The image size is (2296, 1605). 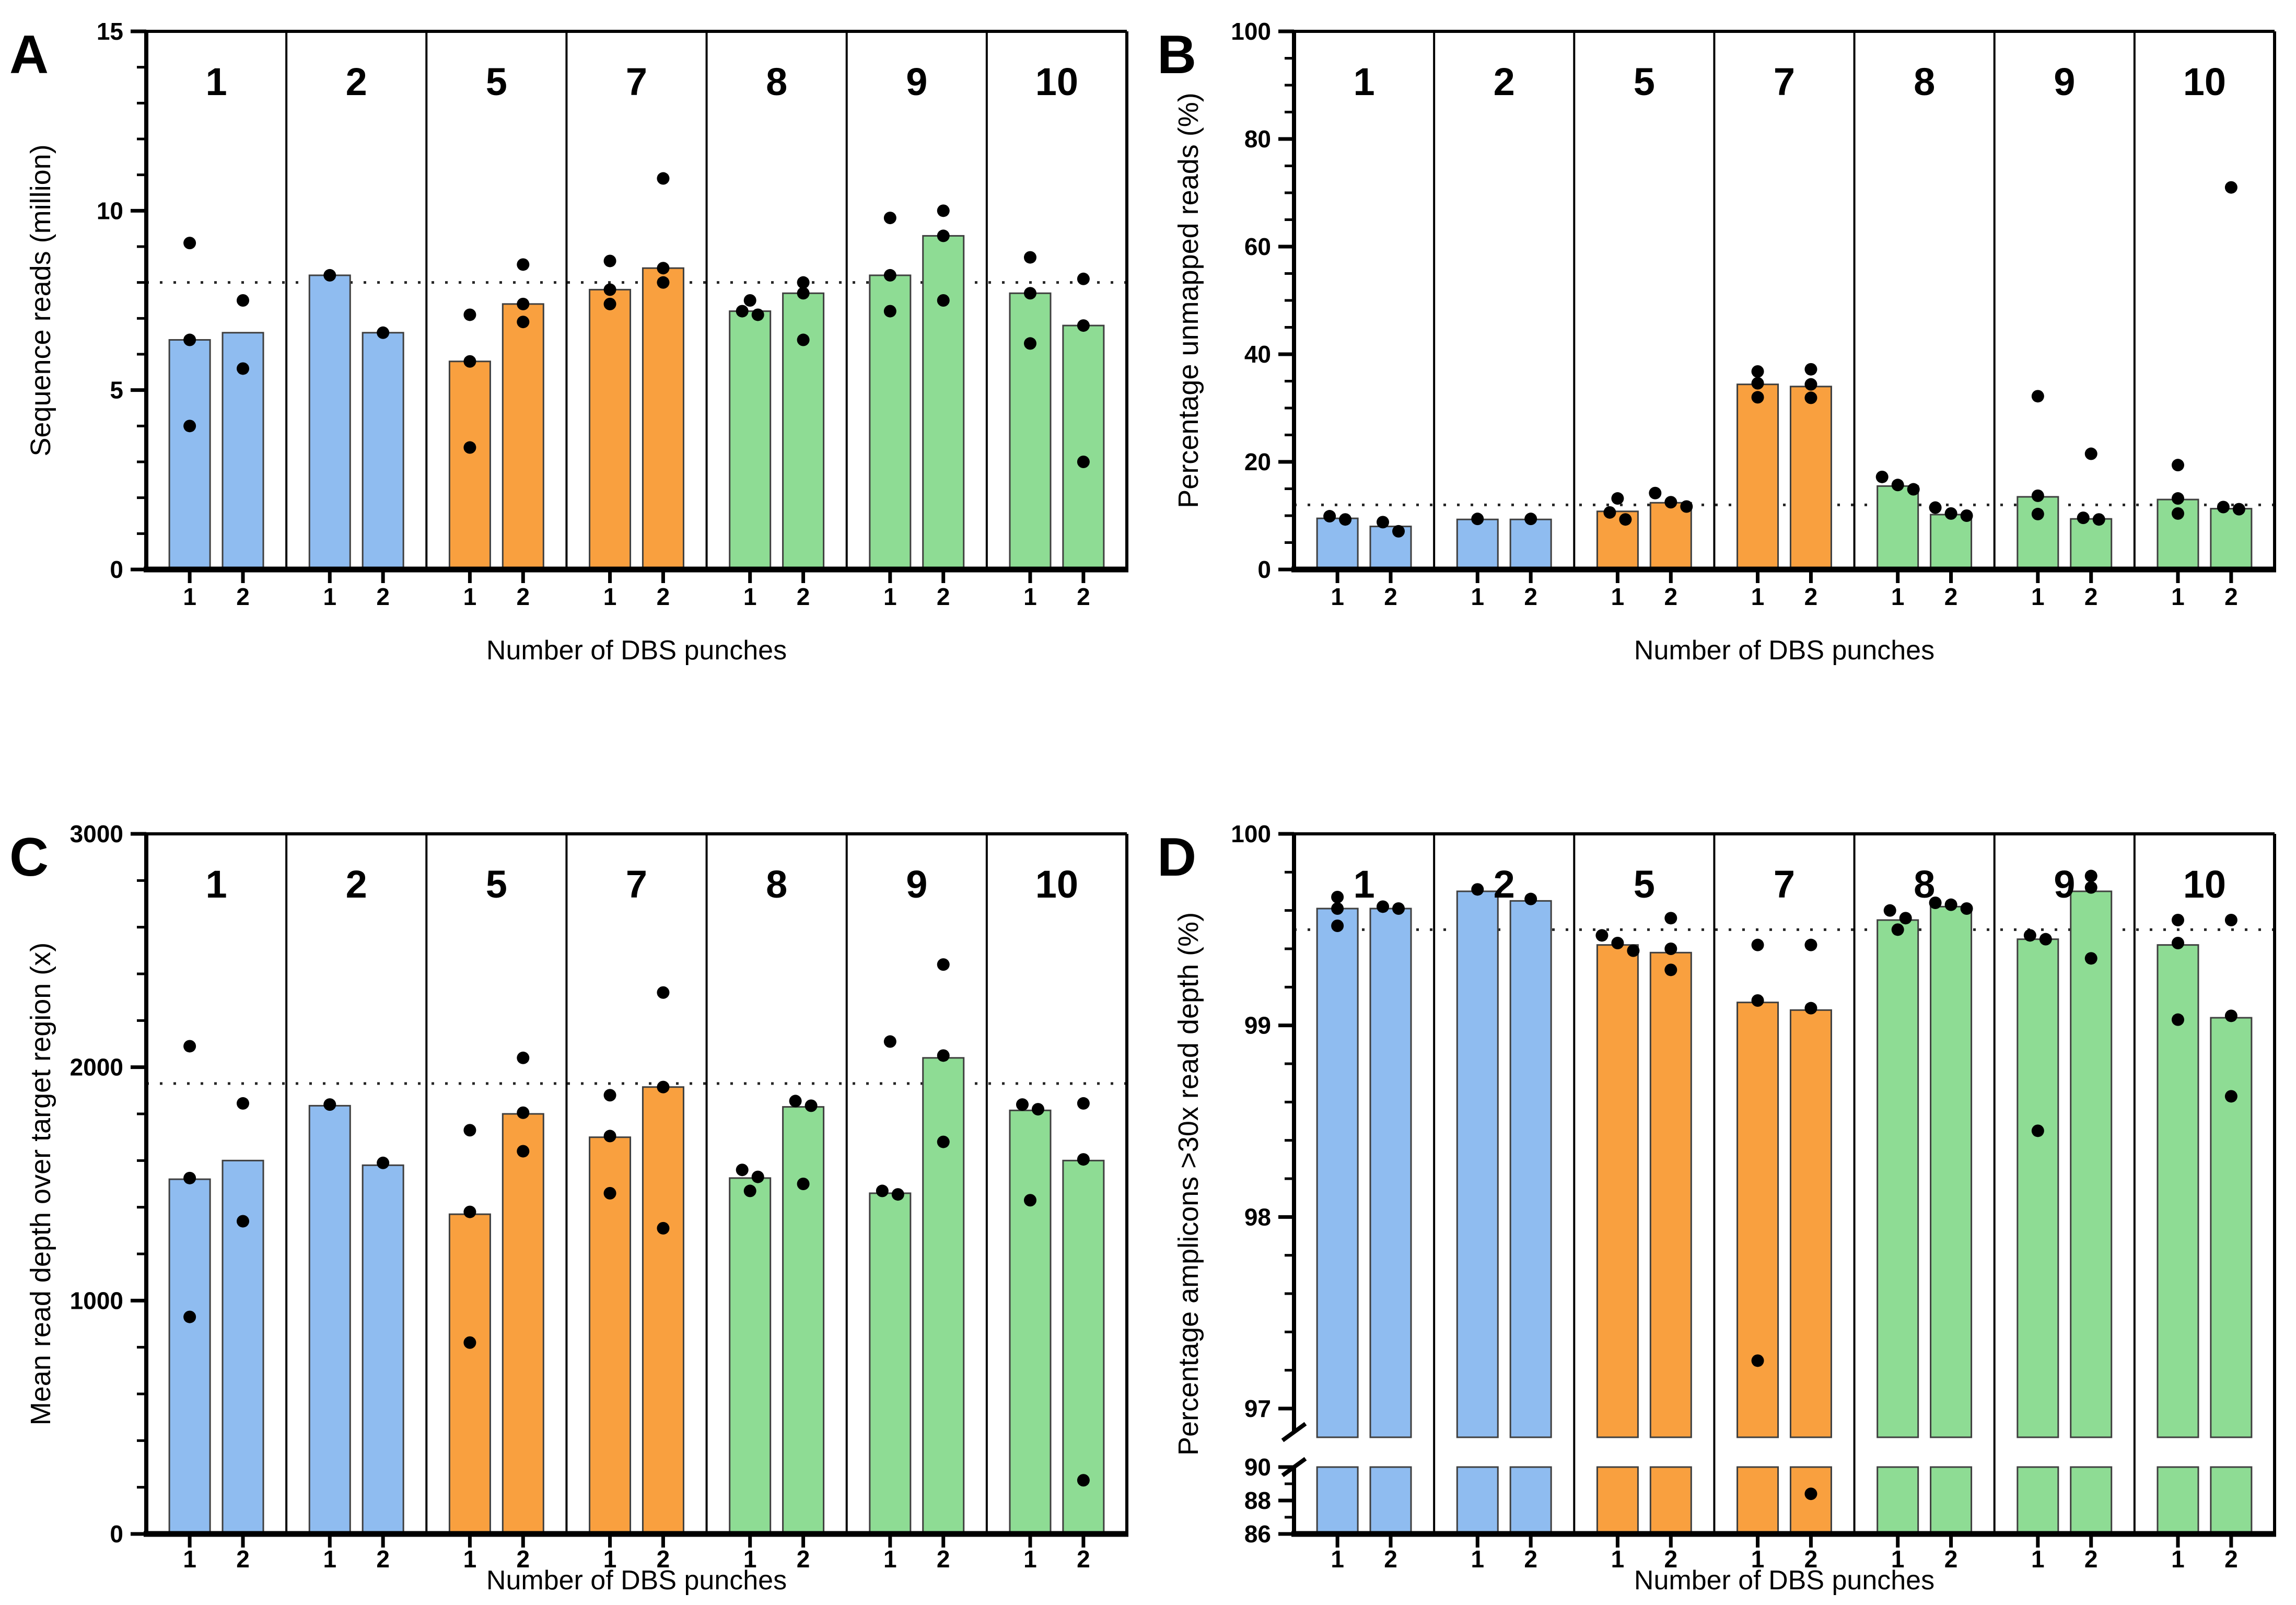 What do you see at coordinates (29, 55) in the screenshot?
I see `panel-letter: A` at bounding box center [29, 55].